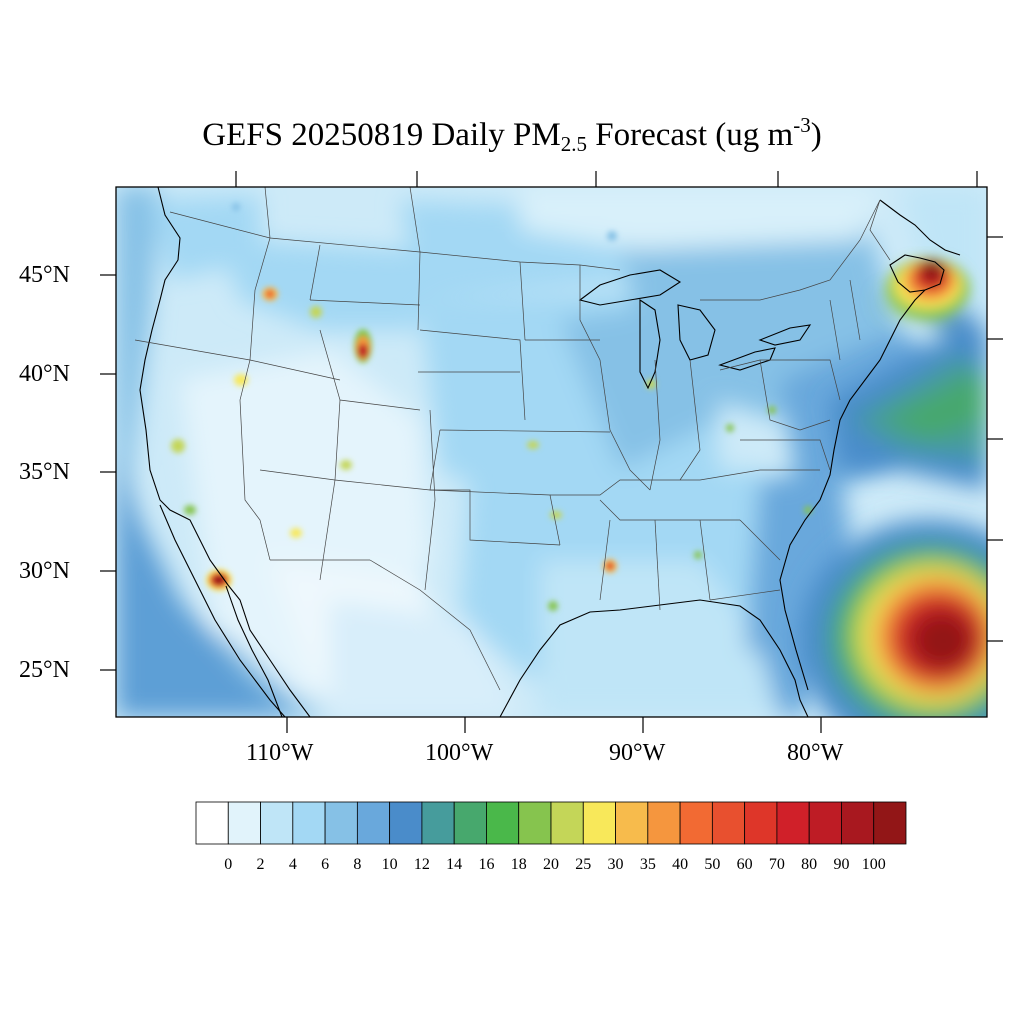  I want to click on title-superscript: -3, so click(802, 125).